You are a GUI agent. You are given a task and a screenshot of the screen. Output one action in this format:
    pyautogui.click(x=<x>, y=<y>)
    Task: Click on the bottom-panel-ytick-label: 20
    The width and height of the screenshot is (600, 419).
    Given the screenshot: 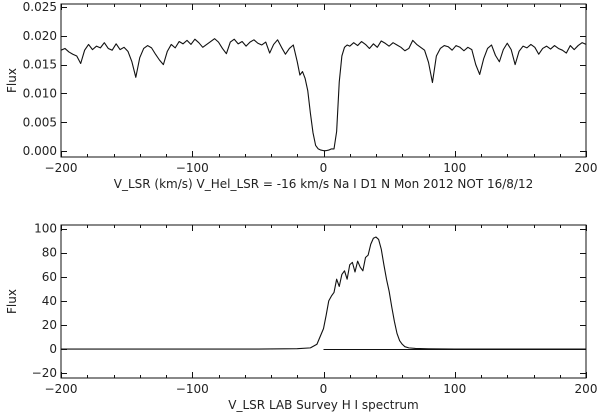 What is the action you would take?
    pyautogui.click(x=49, y=325)
    